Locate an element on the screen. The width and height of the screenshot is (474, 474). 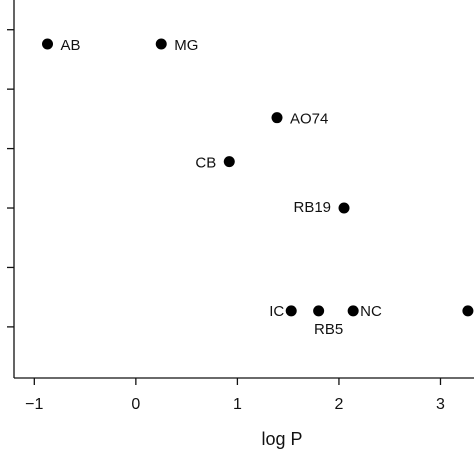
point-label: NC is located at coordinates (371, 311).